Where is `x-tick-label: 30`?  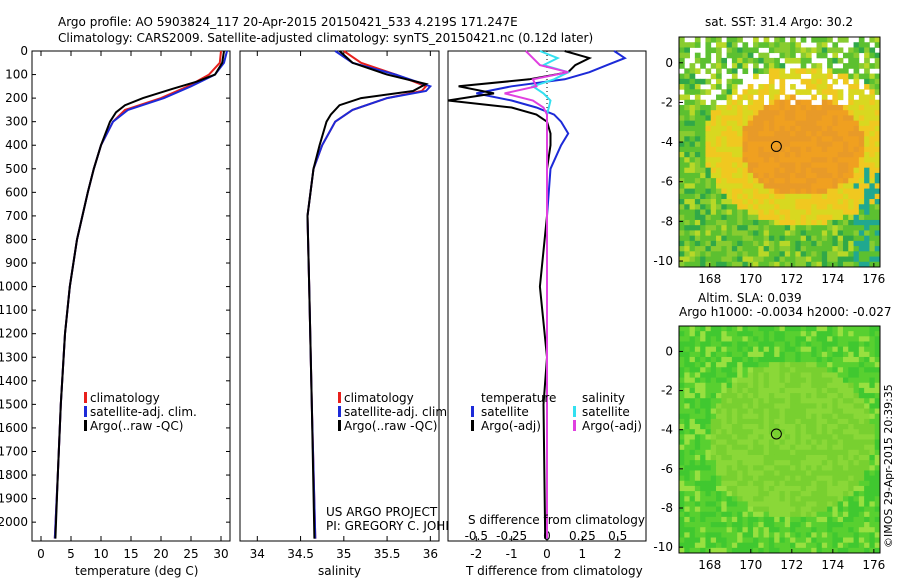
x-tick-label: 30 is located at coordinates (220, 554).